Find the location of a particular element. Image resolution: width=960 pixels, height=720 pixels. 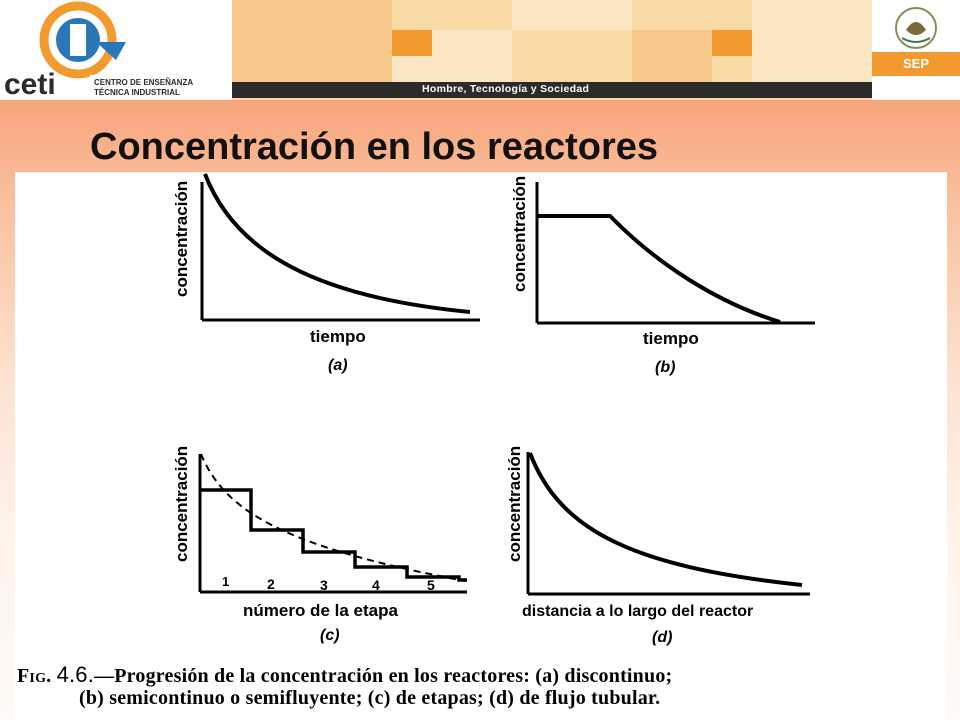

panel-c-stage-5: 5 is located at coordinates (431, 585).